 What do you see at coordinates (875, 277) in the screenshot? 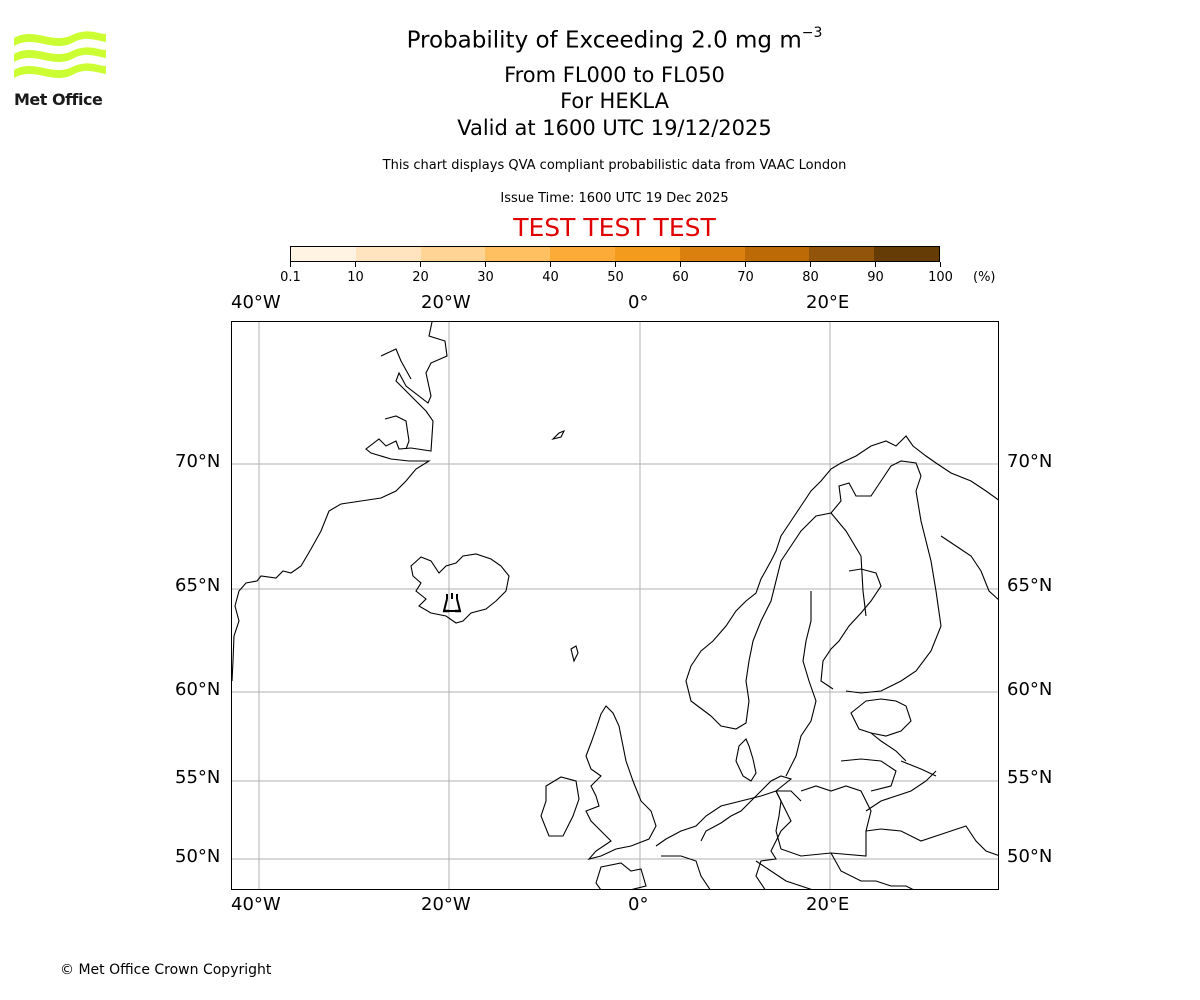
I see `colorbar-tick-label: 90` at bounding box center [875, 277].